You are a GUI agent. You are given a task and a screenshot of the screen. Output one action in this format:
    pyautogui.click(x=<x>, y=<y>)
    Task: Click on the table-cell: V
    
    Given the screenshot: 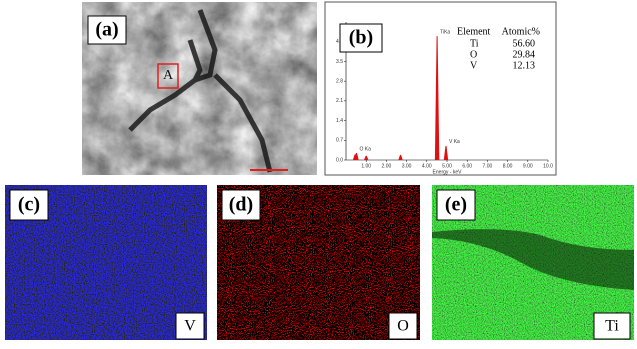 What is the action you would take?
    pyautogui.click(x=474, y=65)
    